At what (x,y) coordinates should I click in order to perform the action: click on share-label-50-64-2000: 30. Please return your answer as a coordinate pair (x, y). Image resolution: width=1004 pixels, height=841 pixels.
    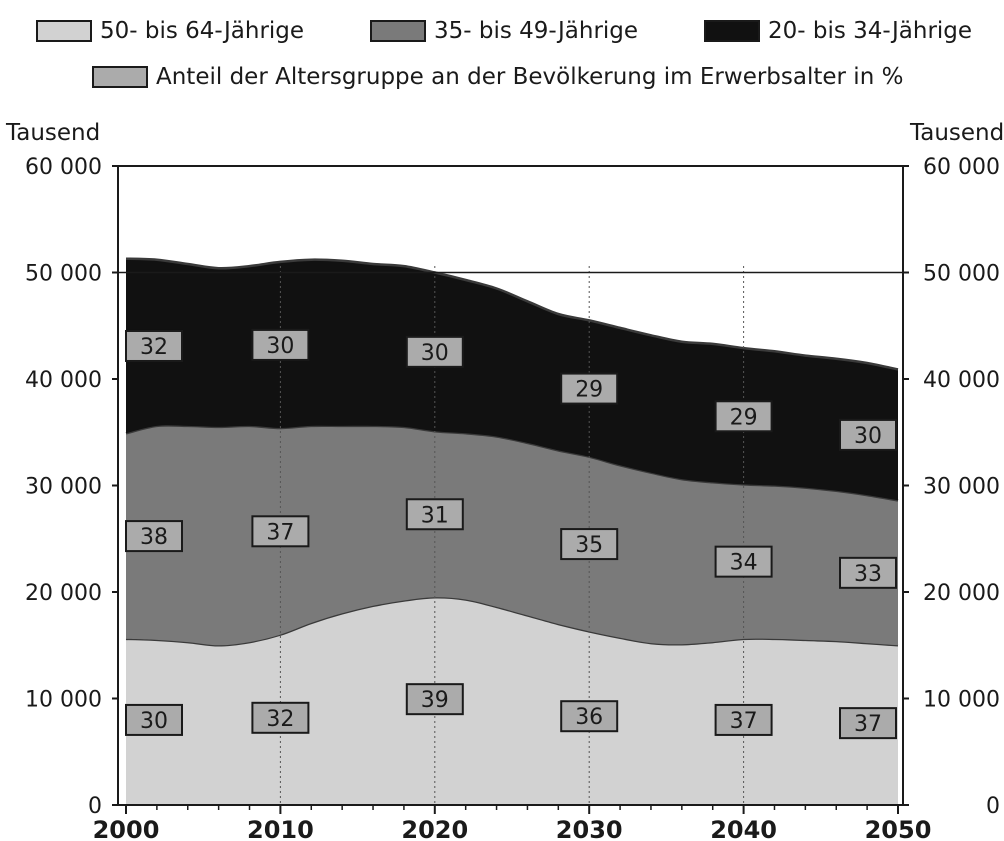
    Looking at the image, I should click on (154, 721).